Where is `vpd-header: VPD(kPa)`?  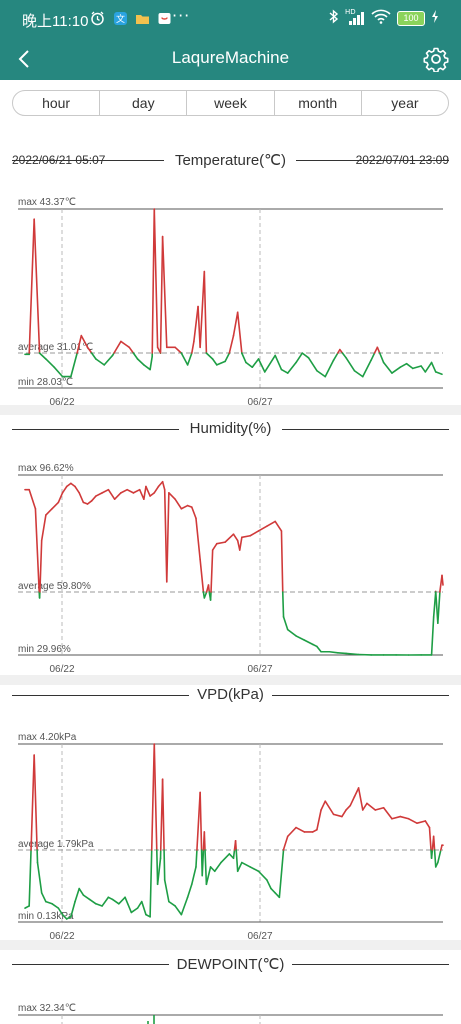
vpd-header: VPD(kPa) is located at coordinates (230, 695).